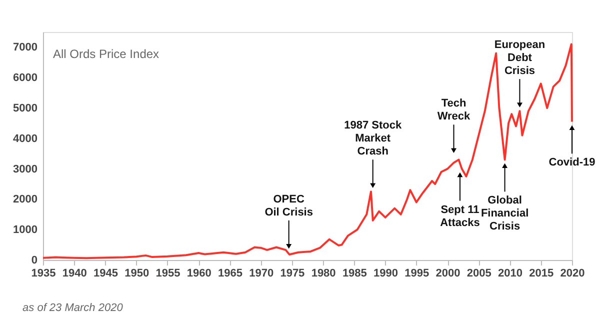 Image resolution: width=600 pixels, height=322 pixels. I want to click on annotation: OPEC Oil Crisis, so click(288, 205).